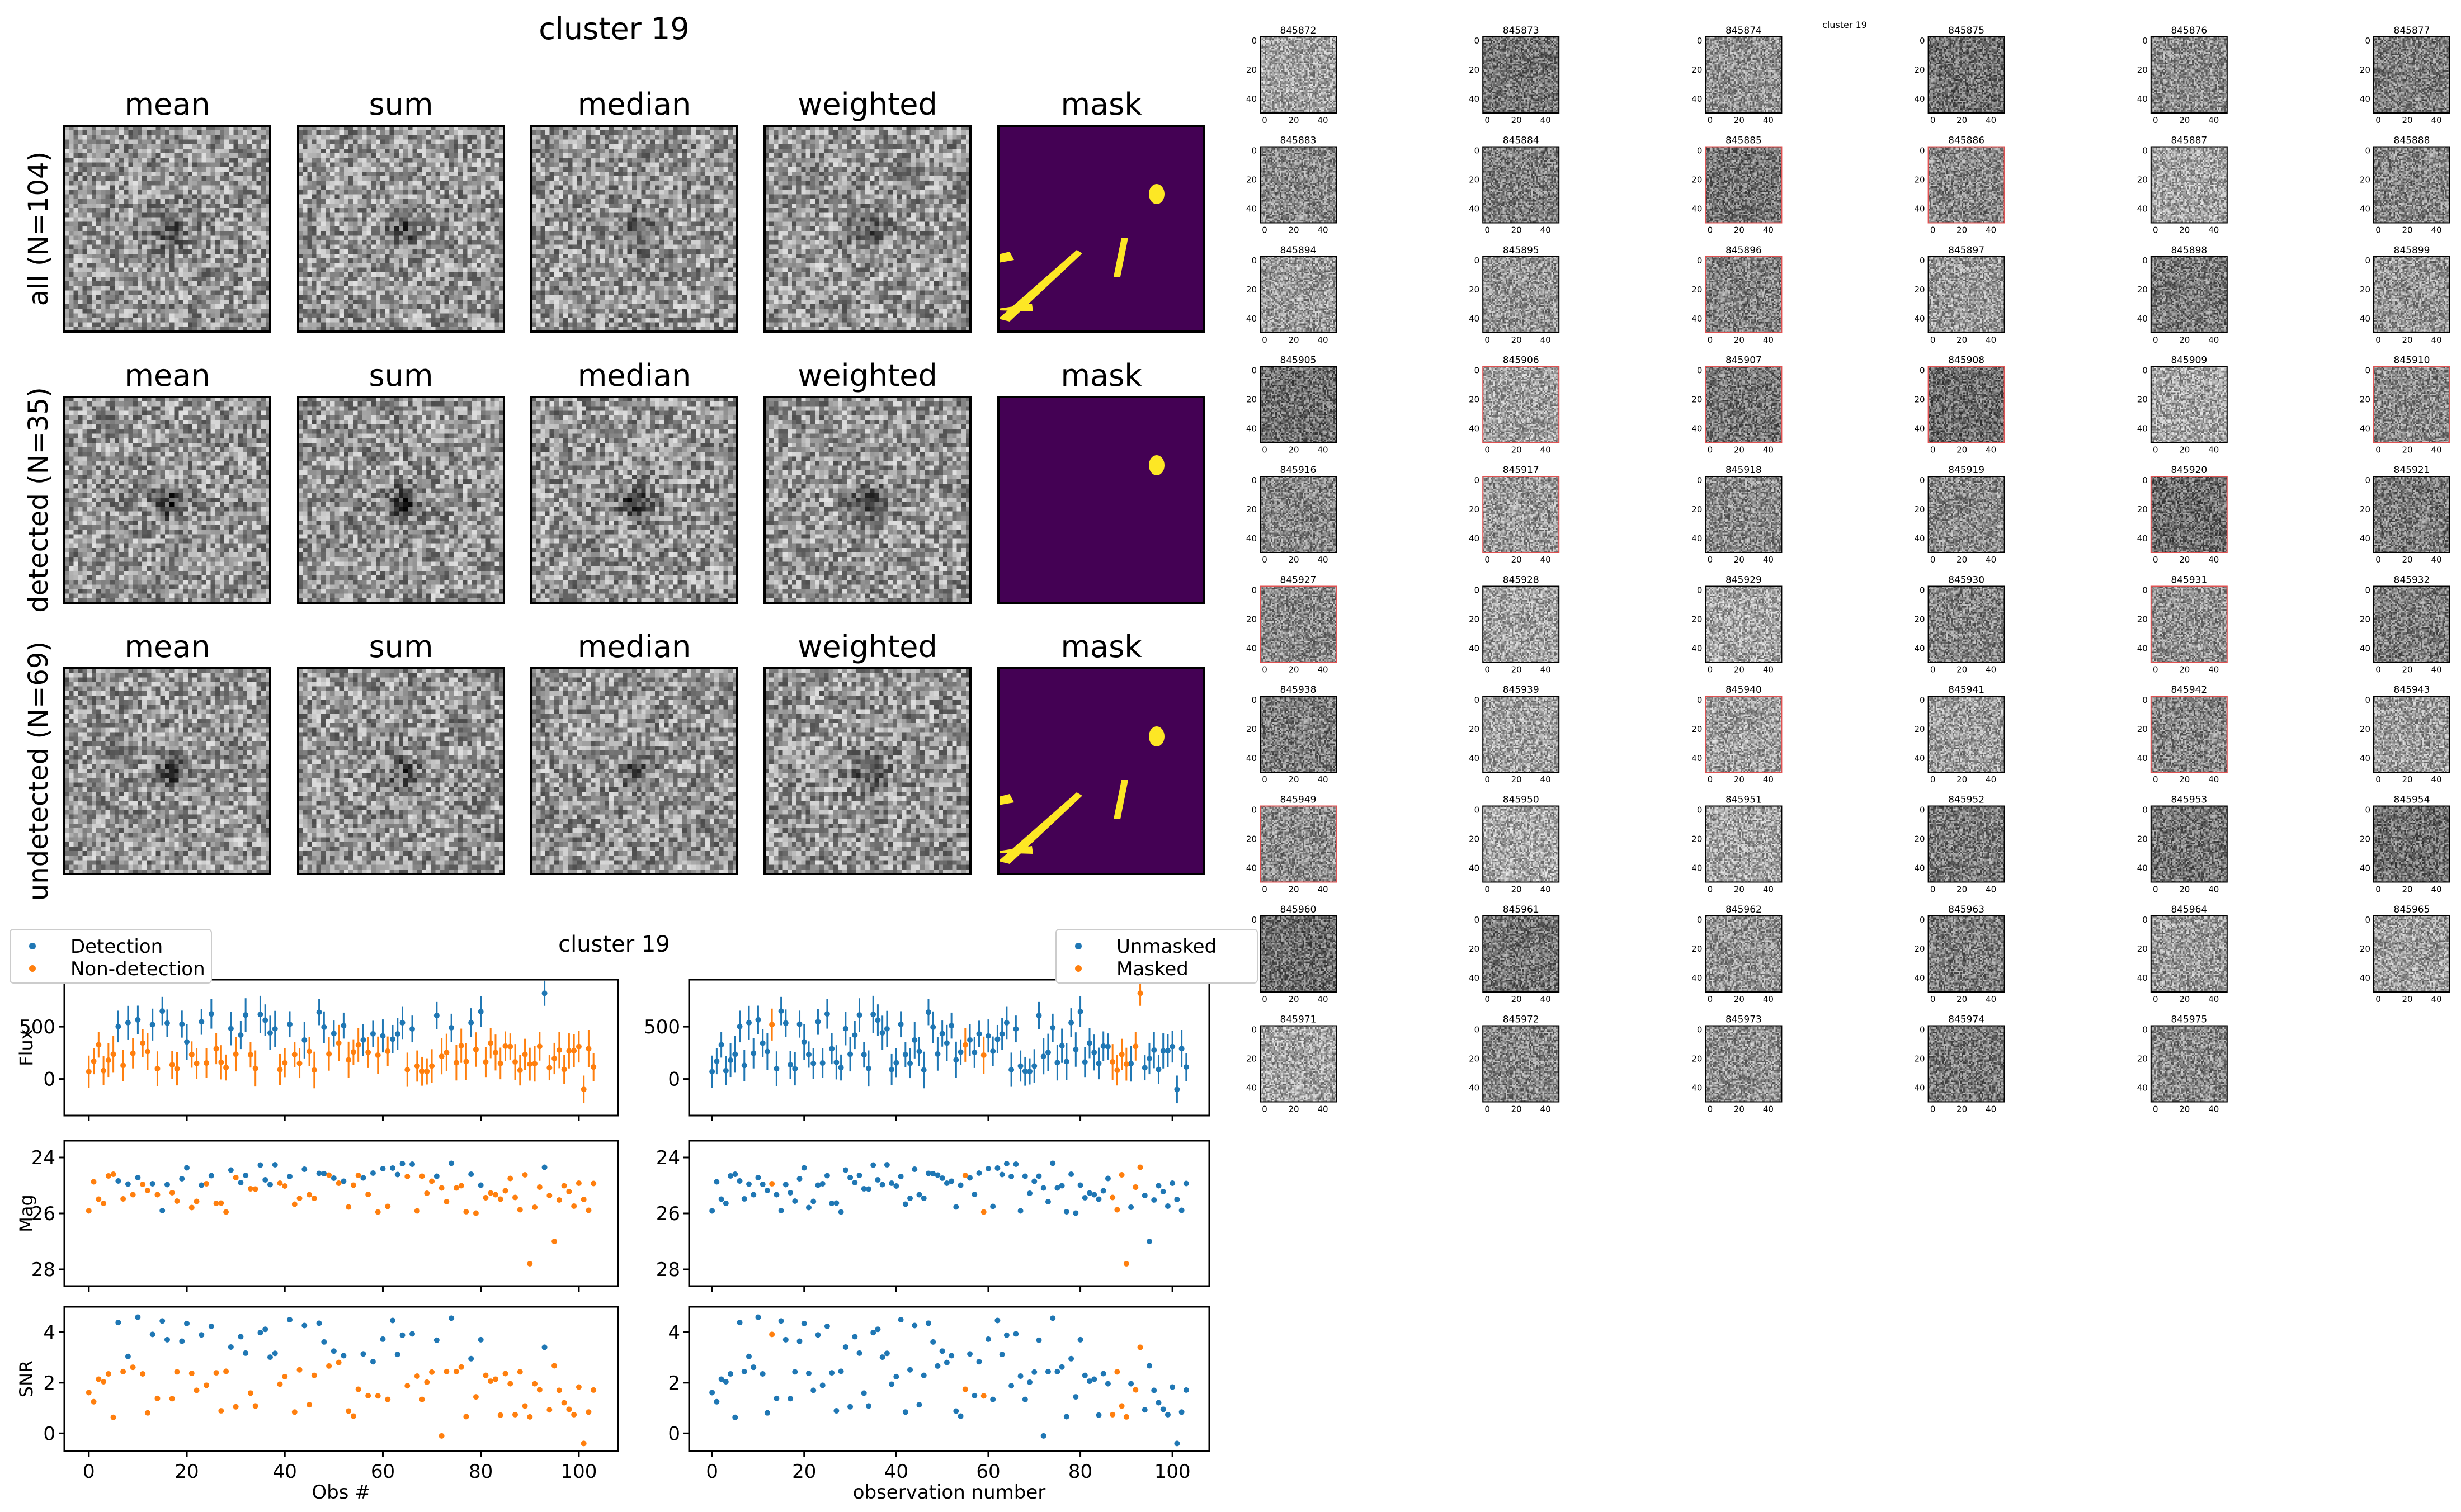 The image size is (2461, 1512). I want to click on thumbnail-title: 845920, so click(2189, 470).